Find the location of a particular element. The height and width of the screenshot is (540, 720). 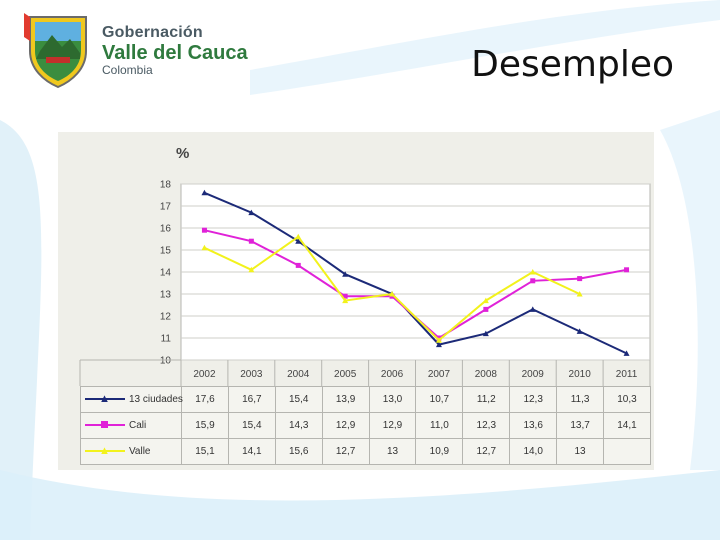

x-tick-label: 2010 is located at coordinates (580, 374).